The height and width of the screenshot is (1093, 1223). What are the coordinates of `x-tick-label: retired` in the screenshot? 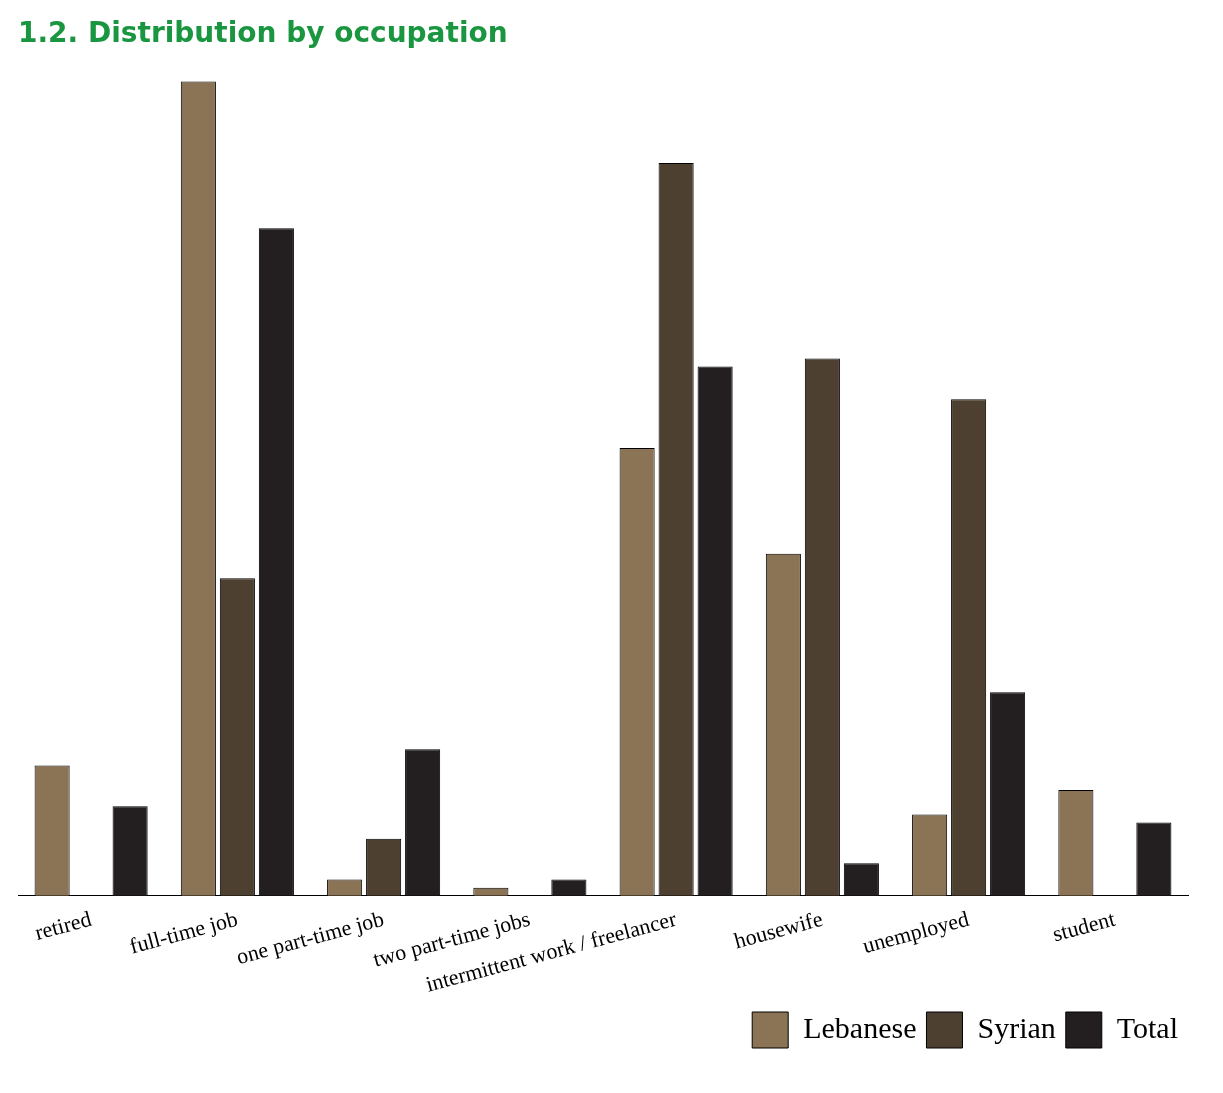 It's located at (63, 925).